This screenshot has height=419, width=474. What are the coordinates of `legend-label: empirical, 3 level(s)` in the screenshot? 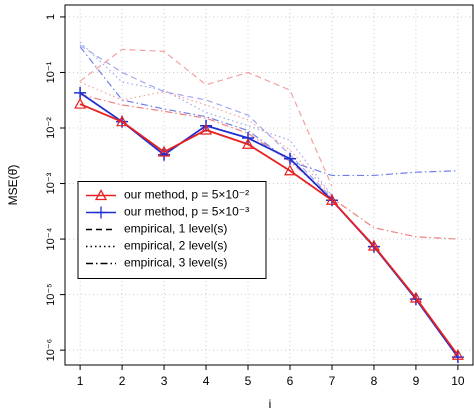 It's located at (175, 263).